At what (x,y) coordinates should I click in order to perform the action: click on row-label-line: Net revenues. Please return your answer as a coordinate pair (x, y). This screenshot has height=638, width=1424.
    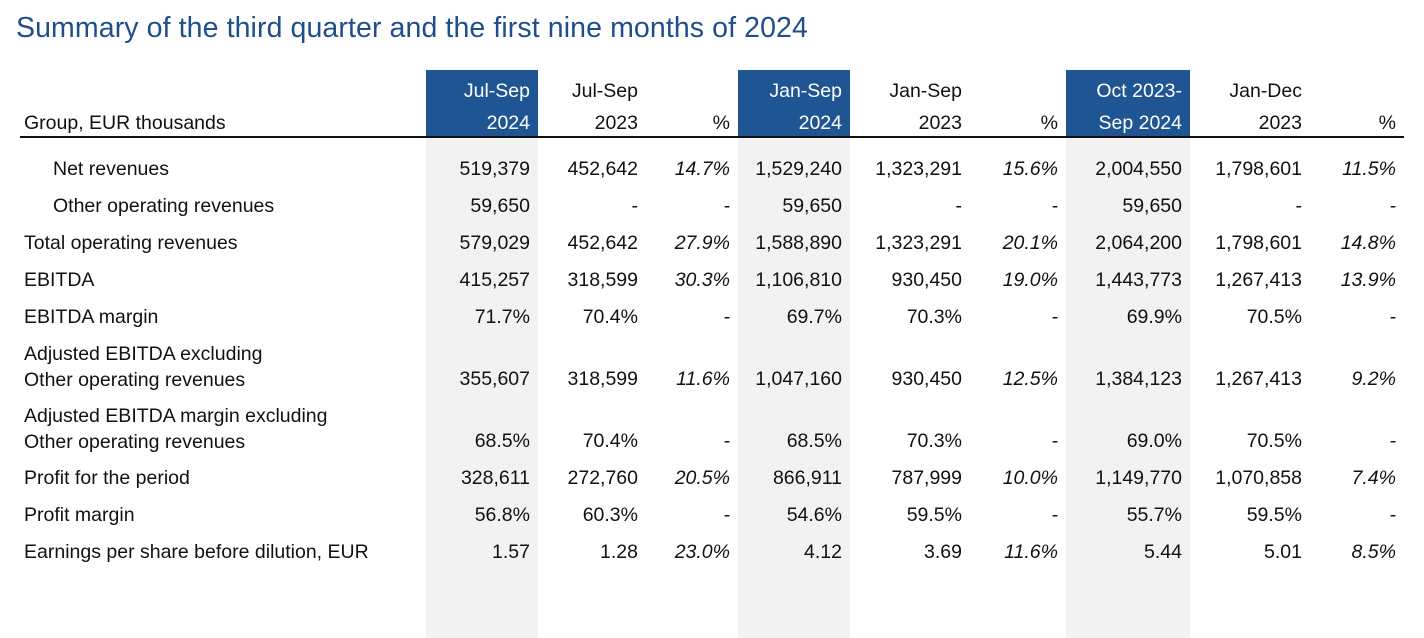
    Looking at the image, I should click on (111, 169).